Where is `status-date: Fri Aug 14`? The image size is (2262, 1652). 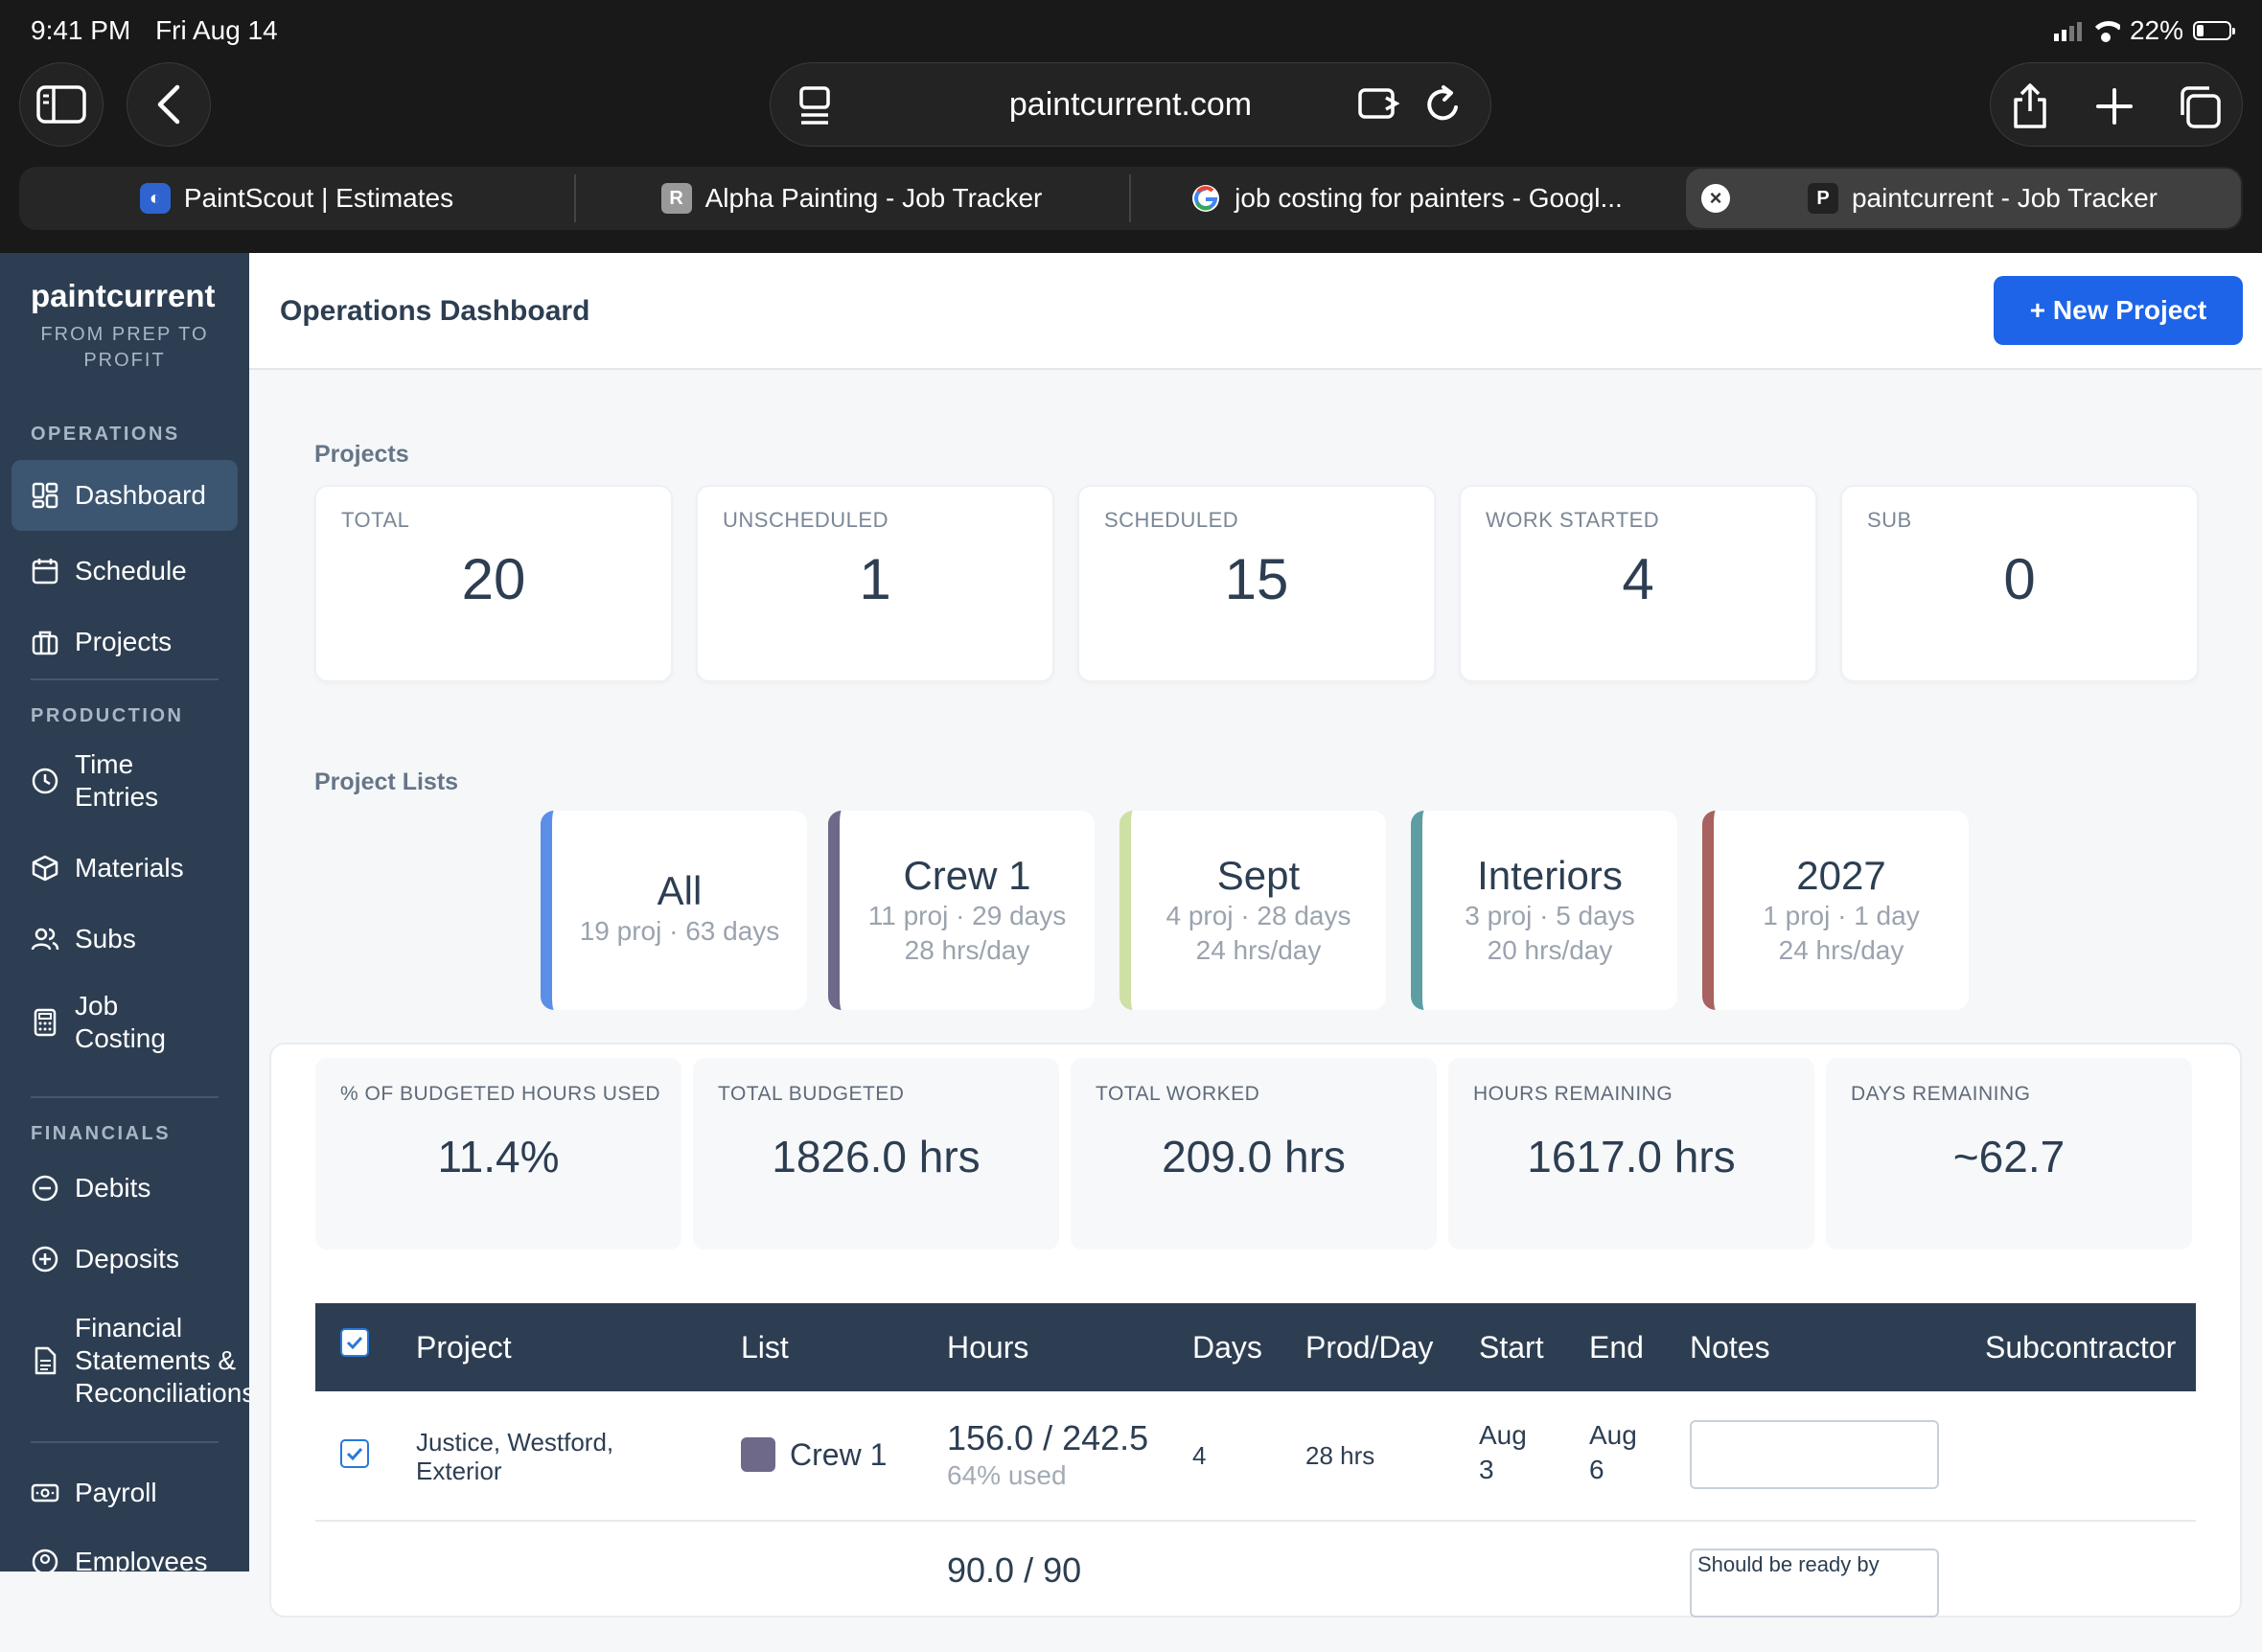 status-date: Fri Aug 14 is located at coordinates (216, 30).